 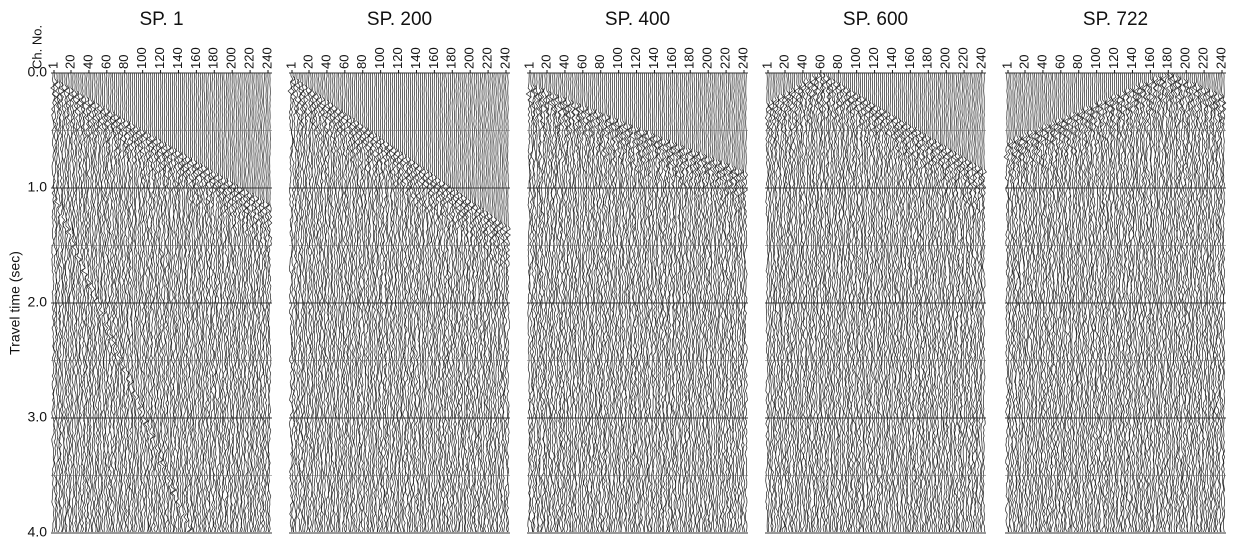 What do you see at coordinates (36, 47) in the screenshot?
I see `x-axis-label: Ch. No.` at bounding box center [36, 47].